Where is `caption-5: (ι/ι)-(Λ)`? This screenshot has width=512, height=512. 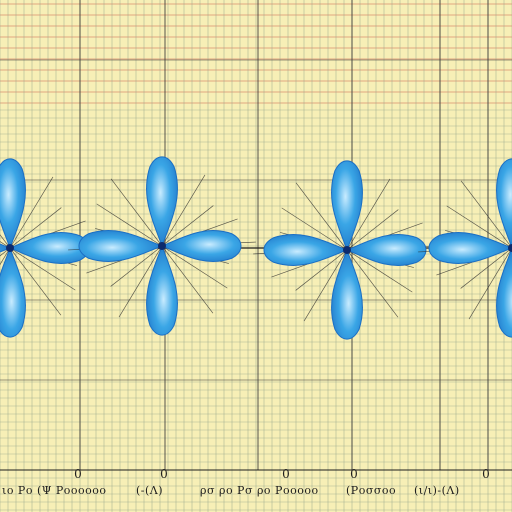
caption-5: (ι/ι)-(Λ) is located at coordinates (437, 490).